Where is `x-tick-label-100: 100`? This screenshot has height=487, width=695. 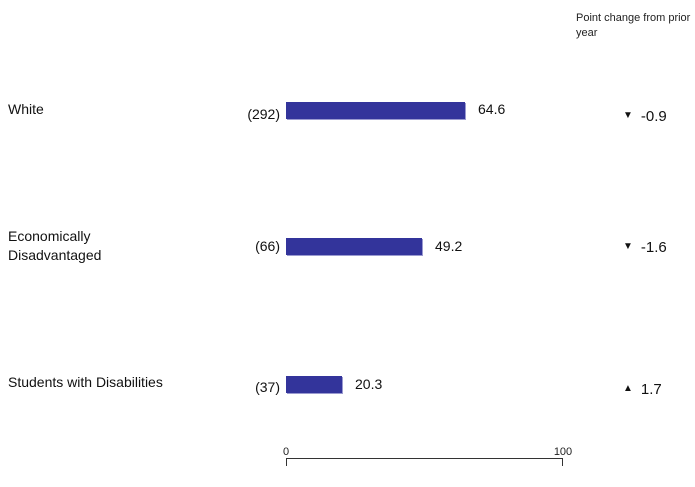
x-tick-label-100: 100 is located at coordinates (563, 452).